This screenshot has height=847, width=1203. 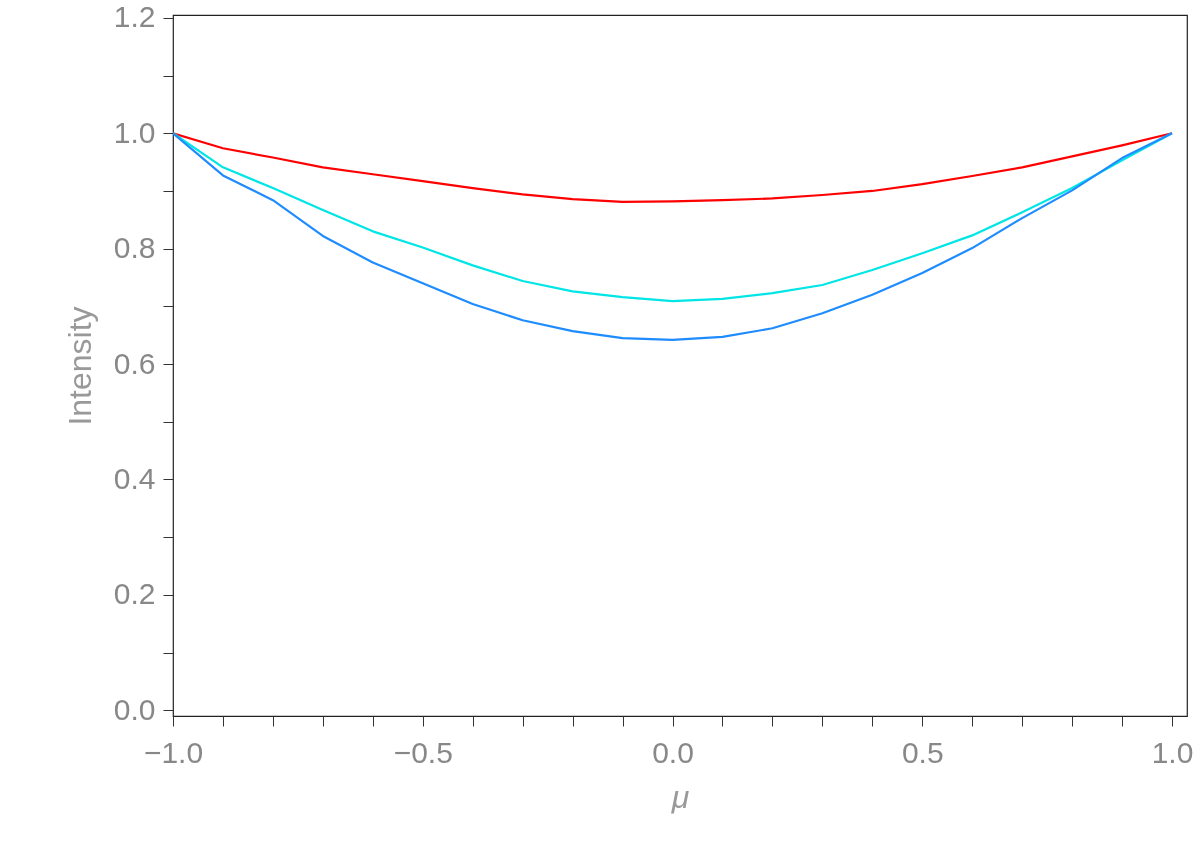 I want to click on x-tick-label: 1.0, so click(x=1172, y=752).